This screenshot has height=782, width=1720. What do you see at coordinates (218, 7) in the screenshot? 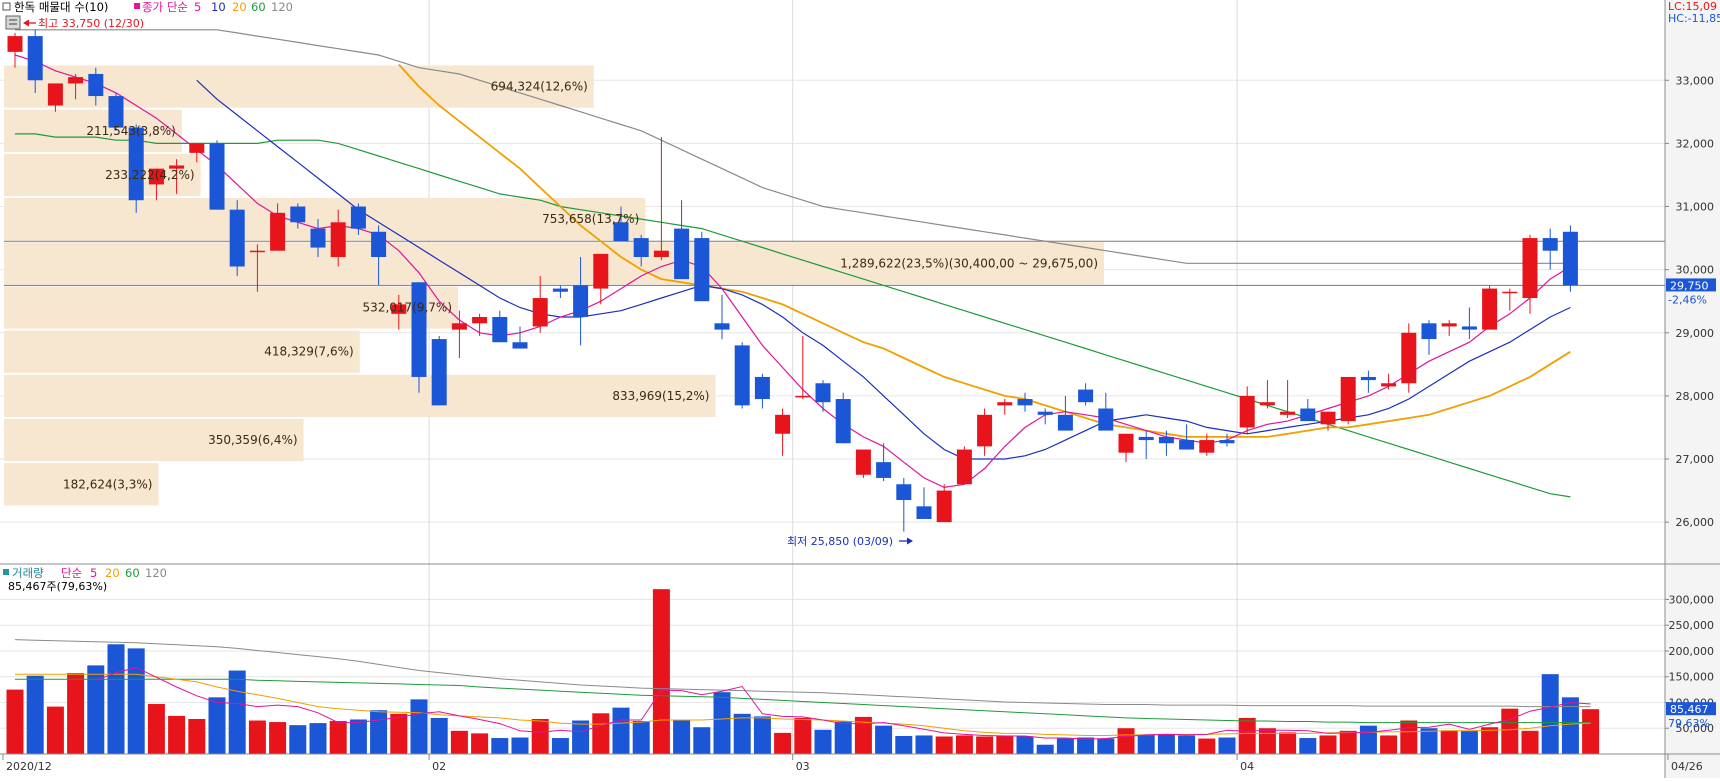
I see `ma-legend-10: 10` at bounding box center [218, 7].